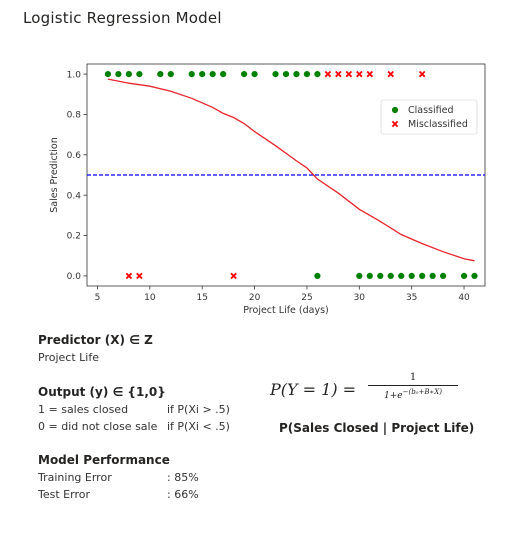  I want to click on legend-misclassified-marker, so click(395, 124).